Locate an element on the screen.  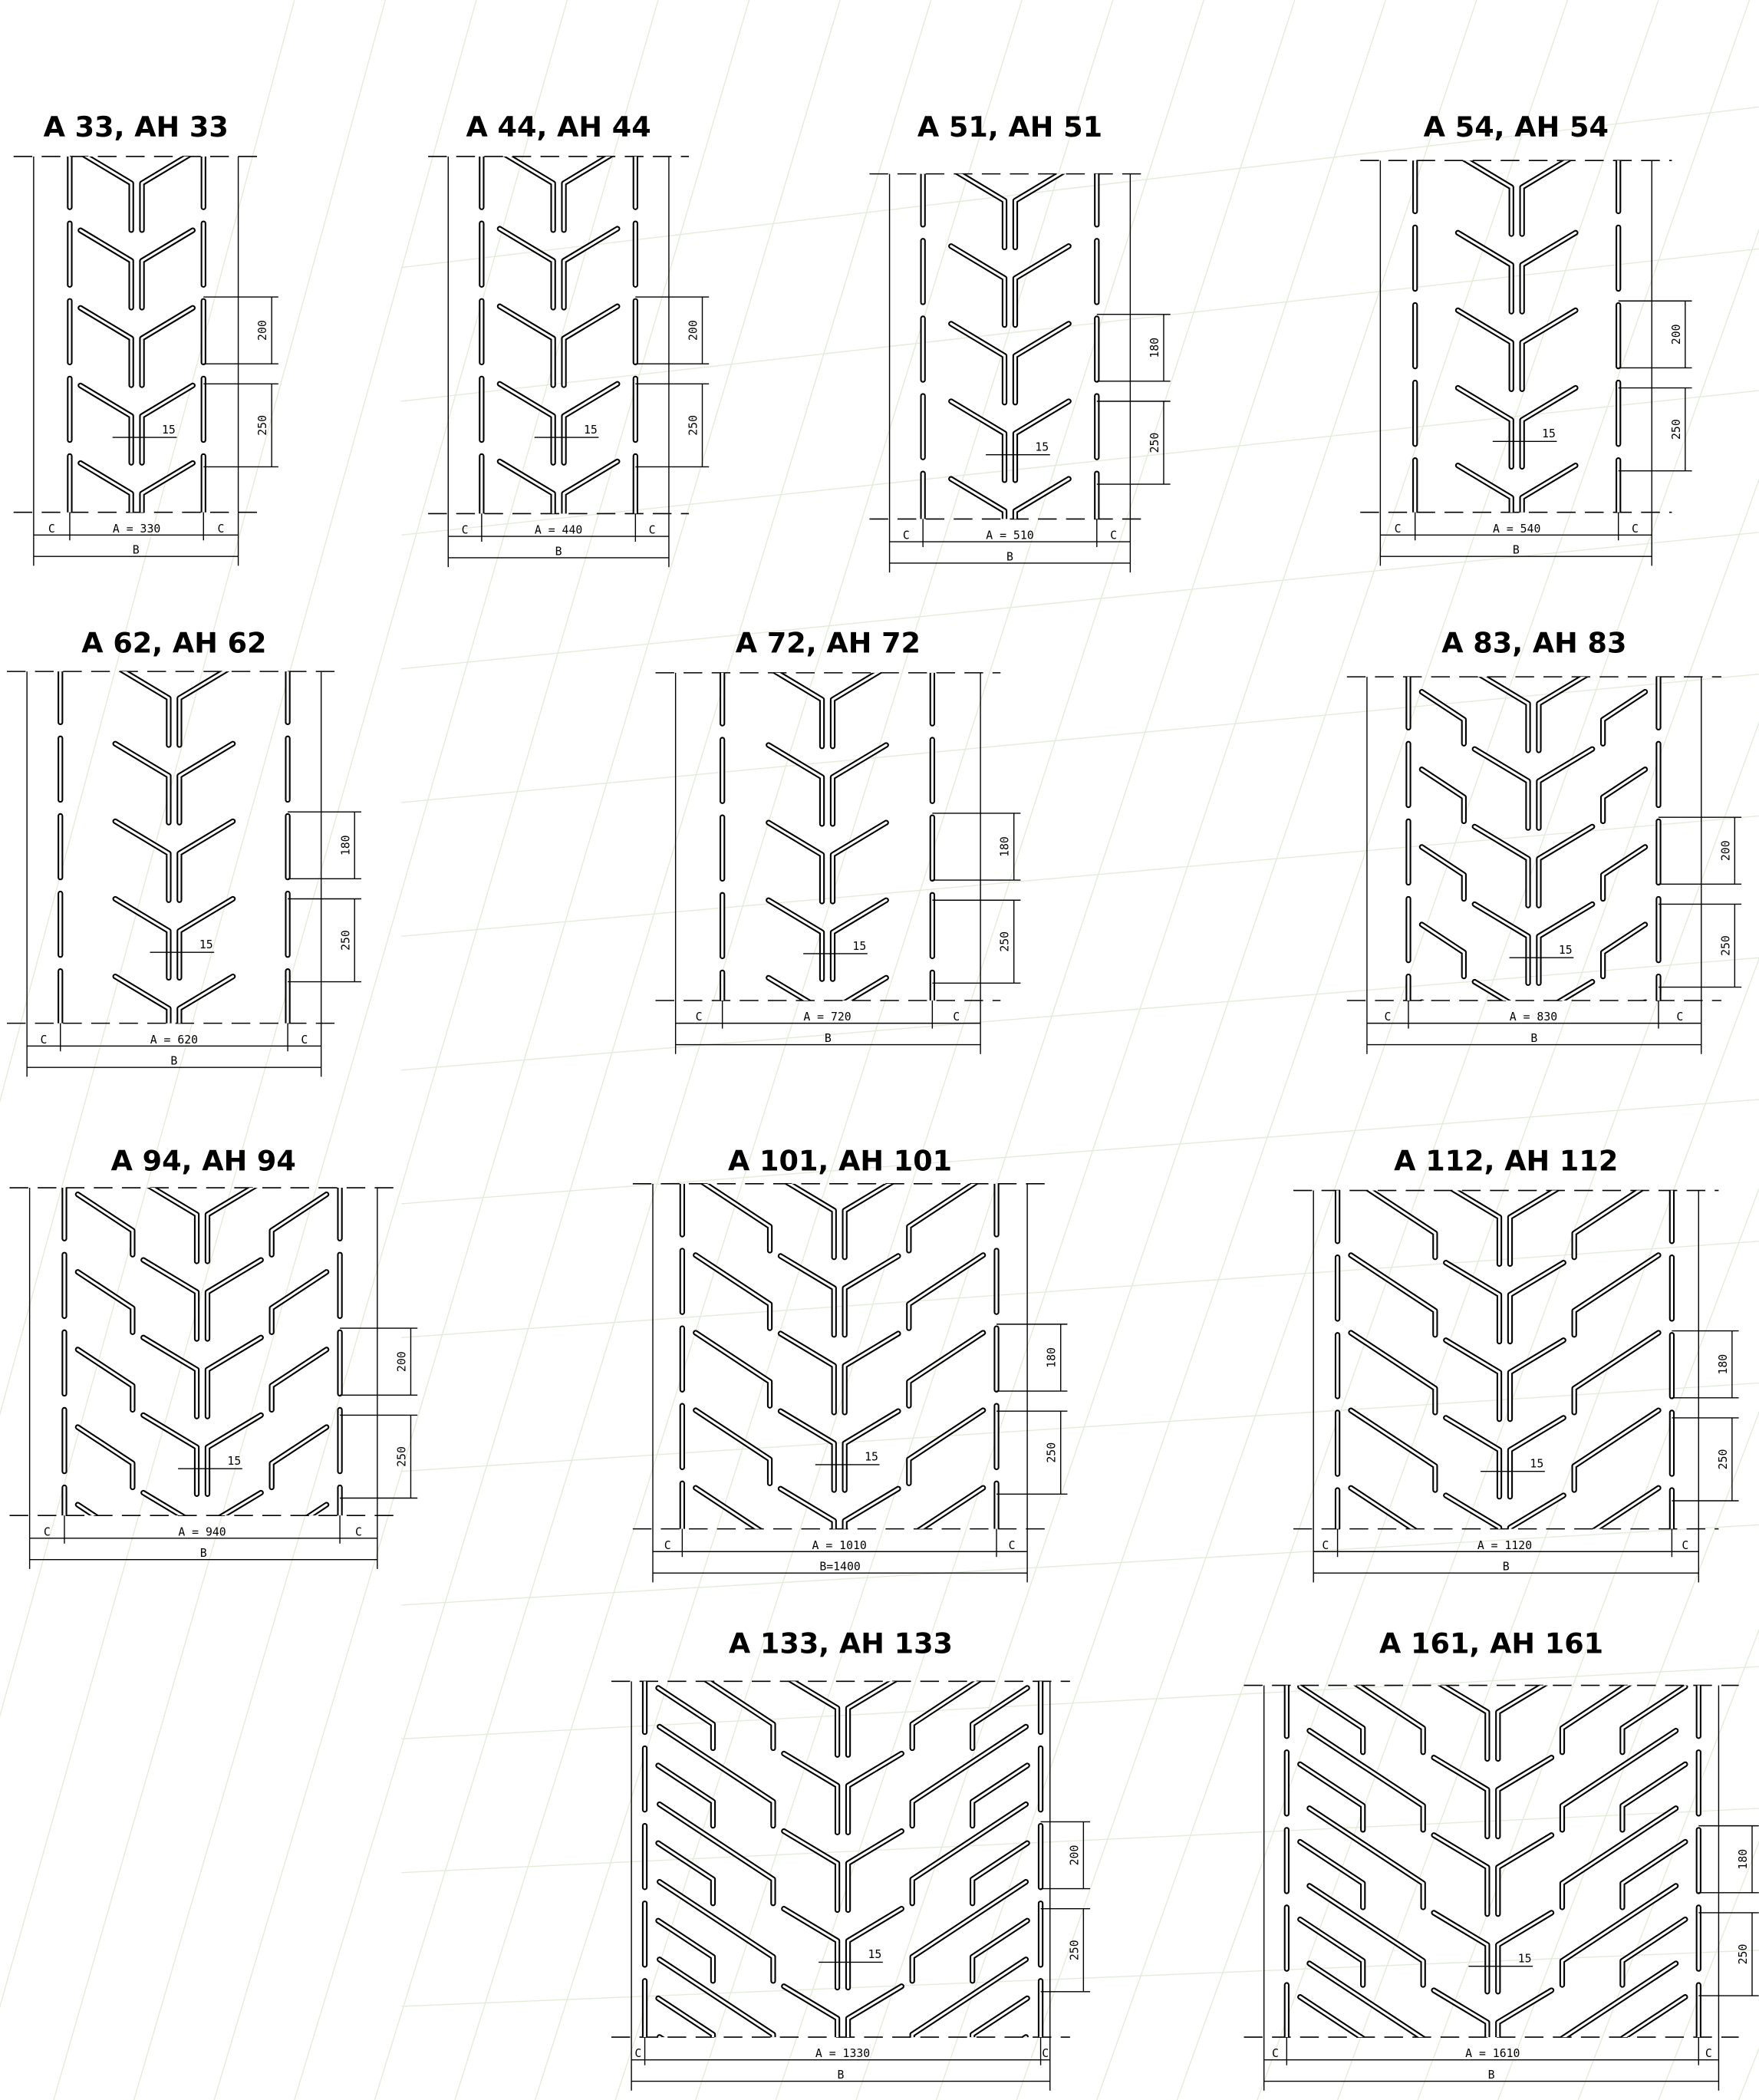
profile-panel: A 72, AH 72 A = 720 C C B 180 250 15 is located at coordinates (838, 840).